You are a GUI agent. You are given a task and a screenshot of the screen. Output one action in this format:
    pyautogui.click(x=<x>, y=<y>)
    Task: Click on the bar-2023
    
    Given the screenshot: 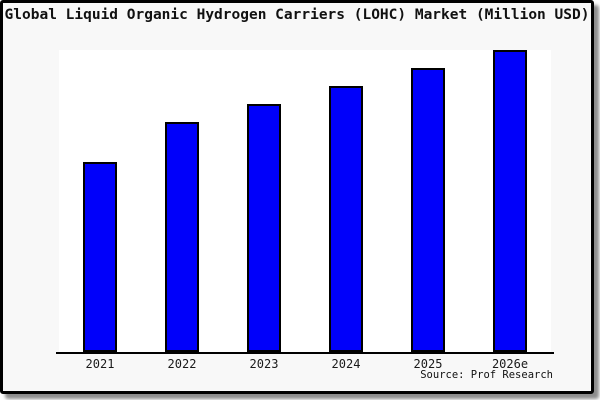 What is the action you would take?
    pyautogui.click(x=264, y=228)
    